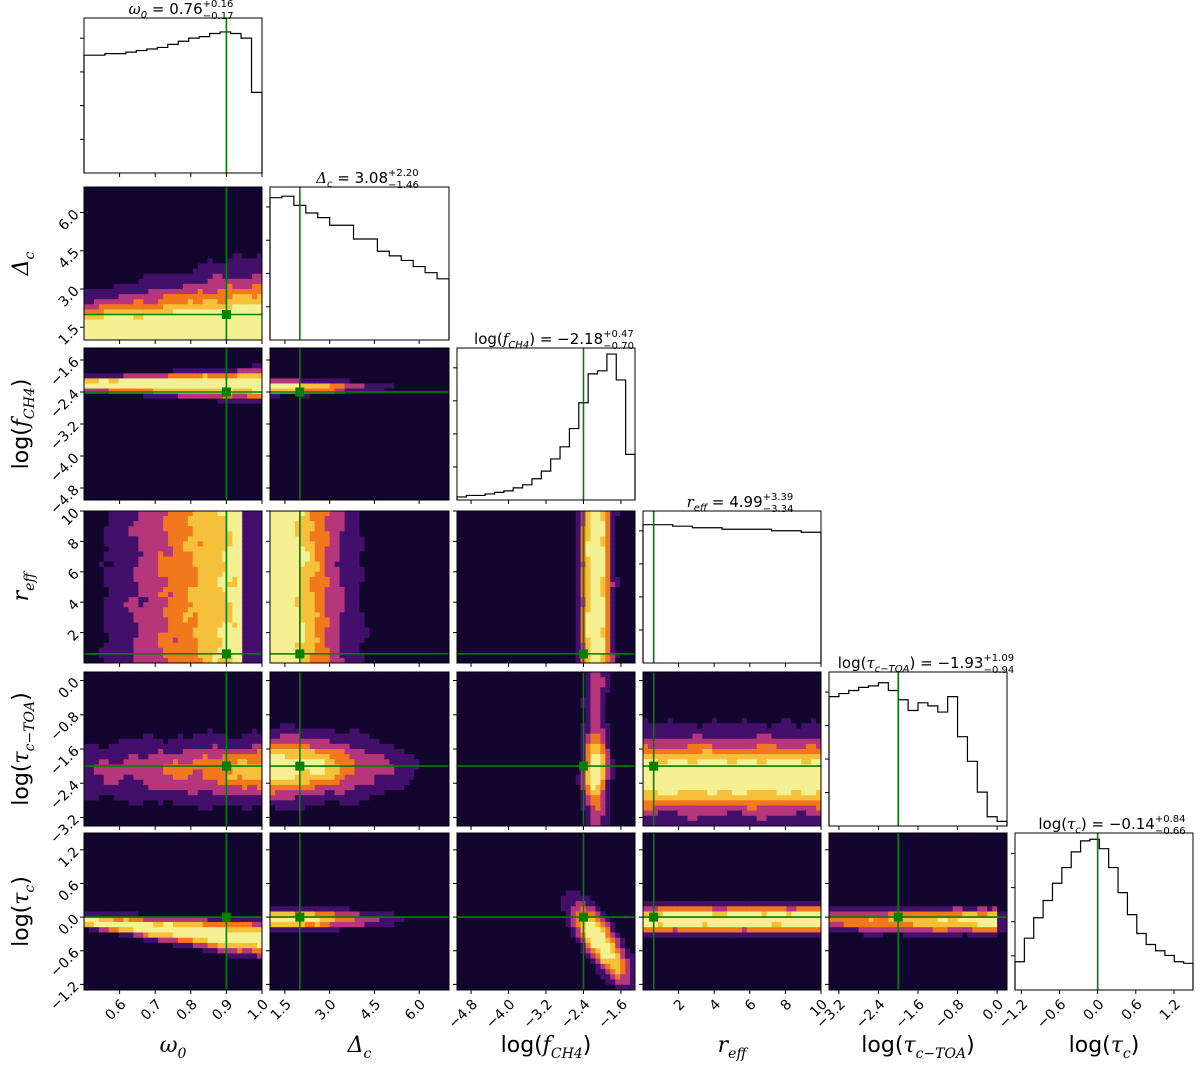 This screenshot has height=1066, width=1200. What do you see at coordinates (575, 1014) in the screenshot?
I see `x-tick-label-fch4: −2.4` at bounding box center [575, 1014].